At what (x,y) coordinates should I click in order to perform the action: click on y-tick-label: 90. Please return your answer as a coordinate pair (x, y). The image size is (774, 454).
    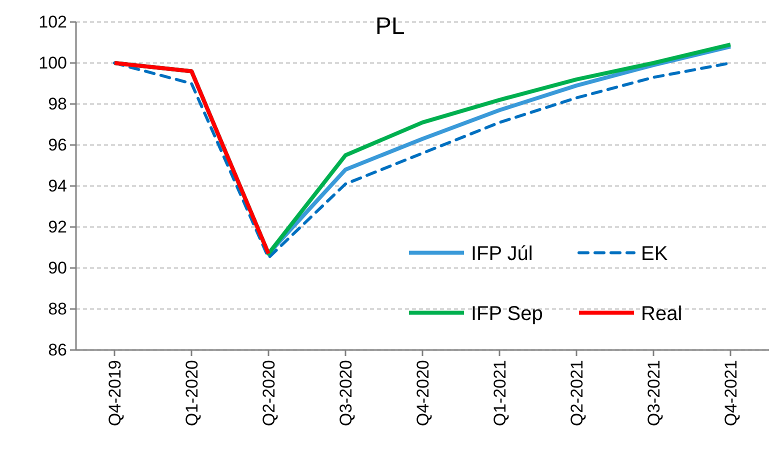
    Looking at the image, I should click on (57, 268).